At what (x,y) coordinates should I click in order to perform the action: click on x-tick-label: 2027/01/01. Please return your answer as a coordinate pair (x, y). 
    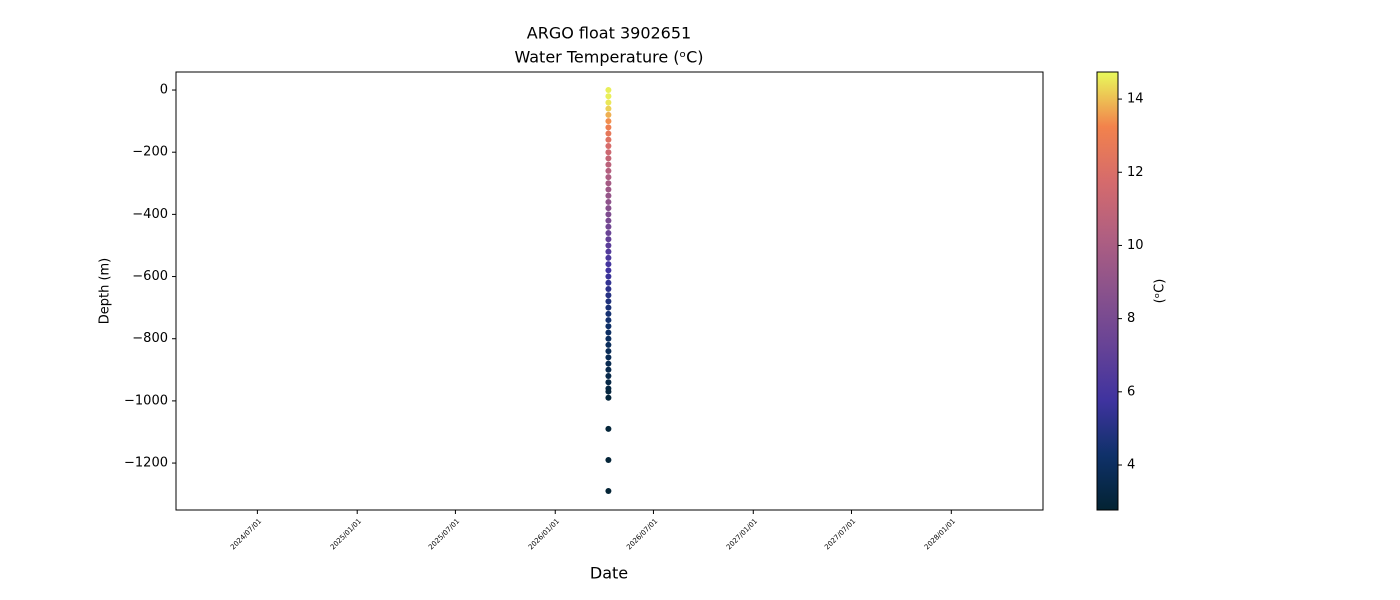
    Looking at the image, I should click on (742, 534).